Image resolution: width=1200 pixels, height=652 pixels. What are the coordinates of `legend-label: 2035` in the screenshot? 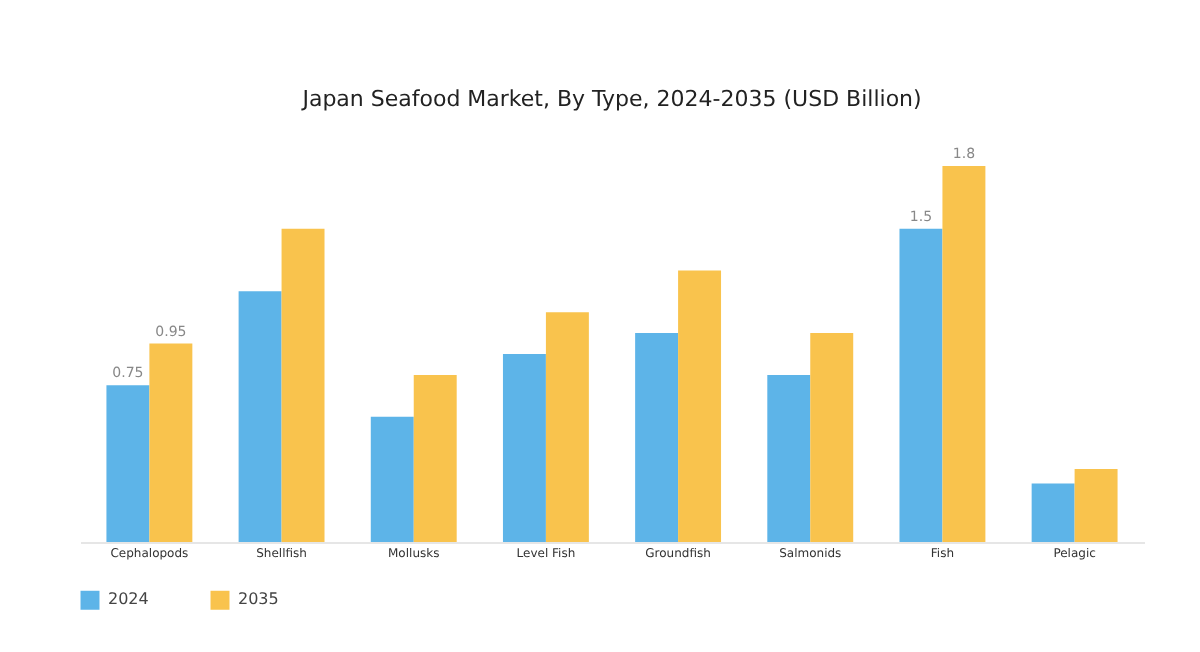 It's located at (258, 599).